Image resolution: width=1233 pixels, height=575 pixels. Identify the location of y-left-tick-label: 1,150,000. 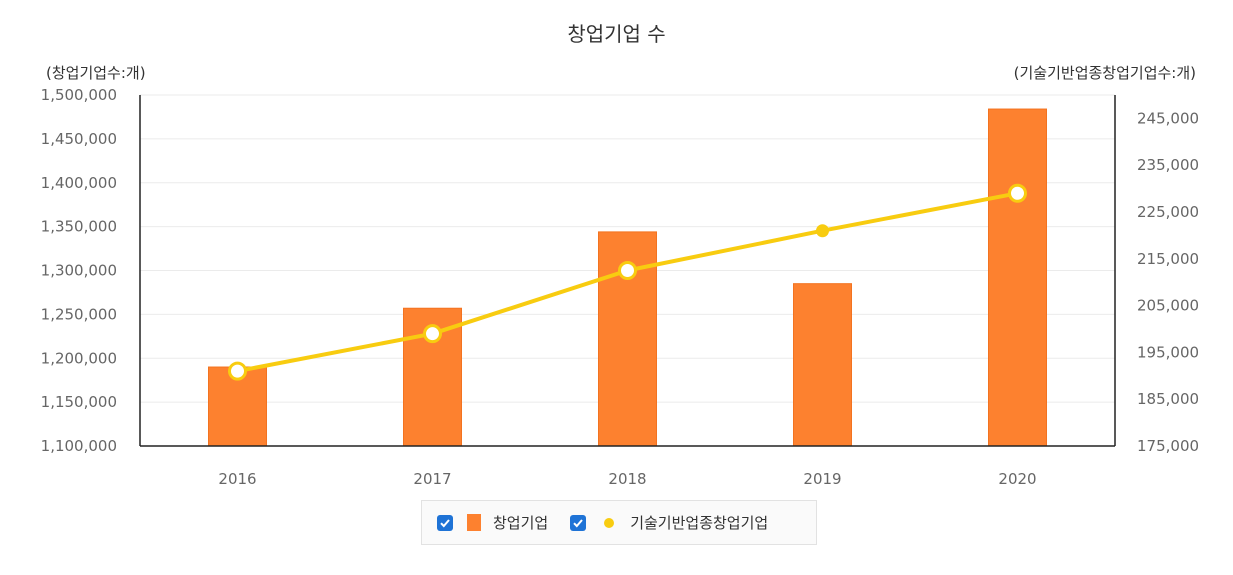
(79, 402).